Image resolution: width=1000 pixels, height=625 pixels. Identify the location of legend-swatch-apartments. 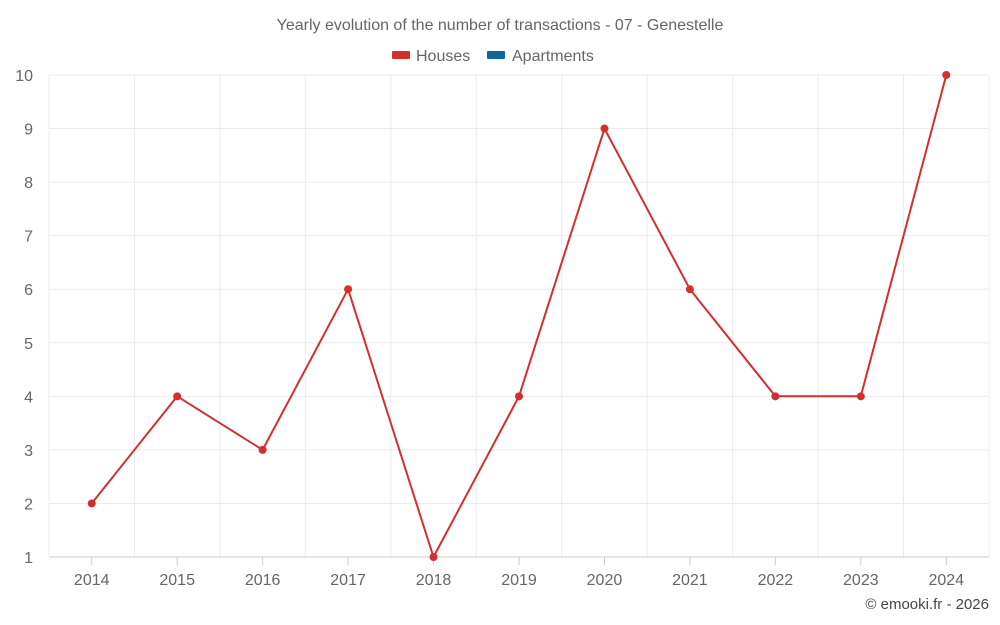
(496, 55).